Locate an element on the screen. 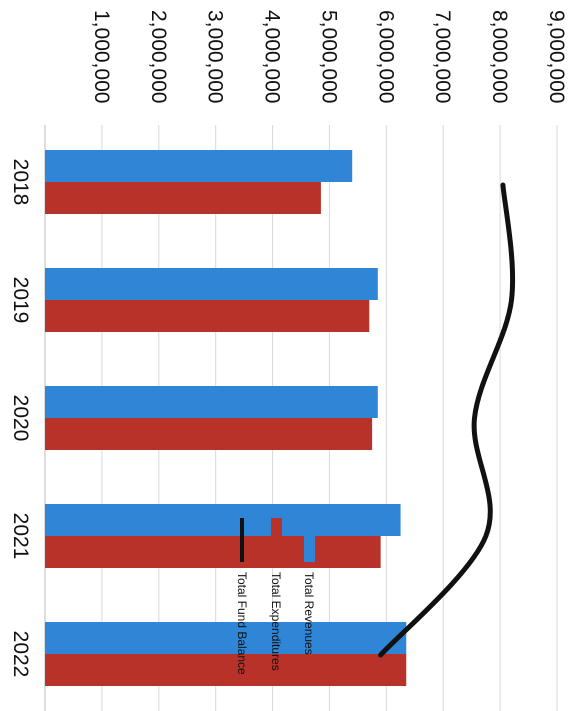 This screenshot has width=576, height=711. category-axis: 2018 2019 2020 2021 2022 is located at coordinates (20, 418).